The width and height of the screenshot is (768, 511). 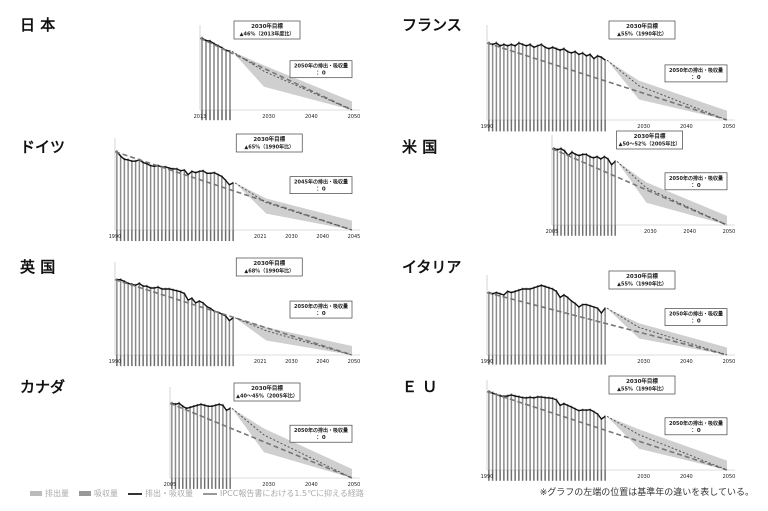 What do you see at coordinates (322, 362) in the screenshot?
I see `x-tick-label: 2040` at bounding box center [322, 362].